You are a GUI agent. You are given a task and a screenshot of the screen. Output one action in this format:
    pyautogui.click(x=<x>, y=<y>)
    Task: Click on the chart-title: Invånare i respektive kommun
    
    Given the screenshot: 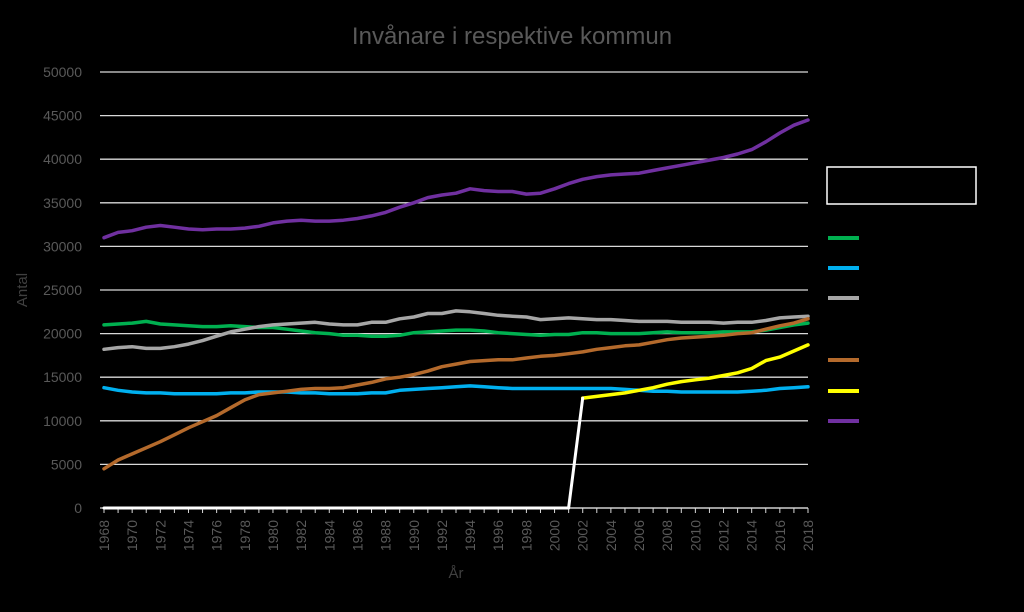 What is the action you would take?
    pyautogui.click(x=512, y=36)
    